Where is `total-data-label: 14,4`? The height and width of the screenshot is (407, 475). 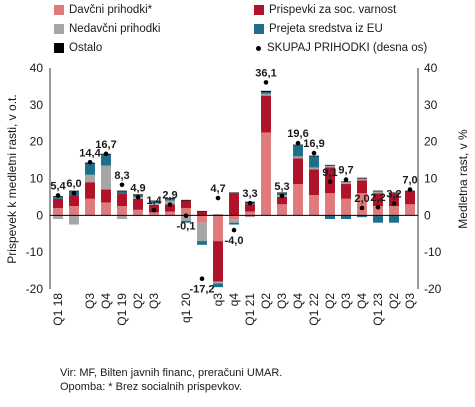 total-data-label: 14,4 is located at coordinates (90, 153).